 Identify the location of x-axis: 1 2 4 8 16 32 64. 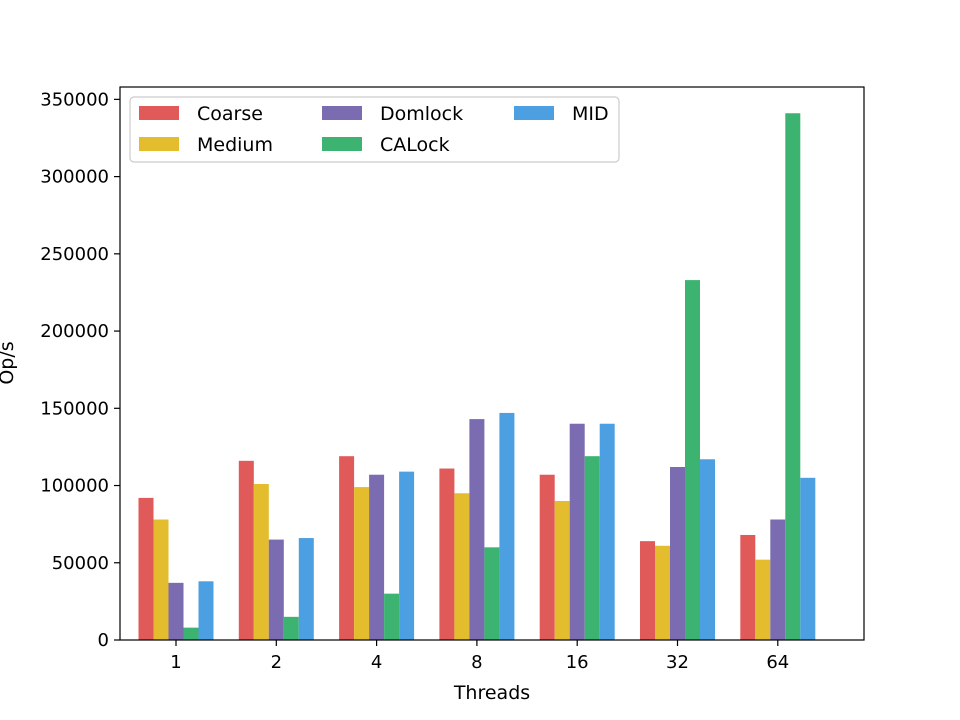
(479, 656).